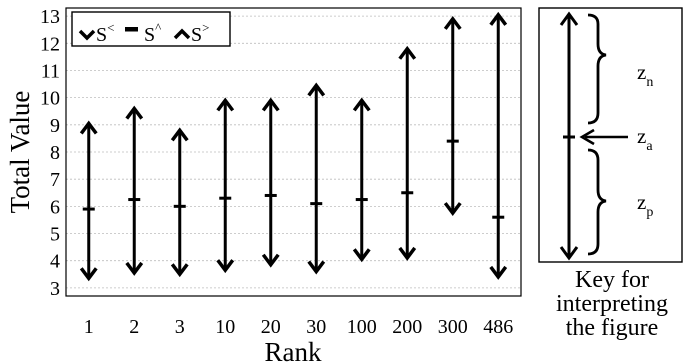  What do you see at coordinates (55, 289) in the screenshot?
I see `y-tick-label: 3` at bounding box center [55, 289].